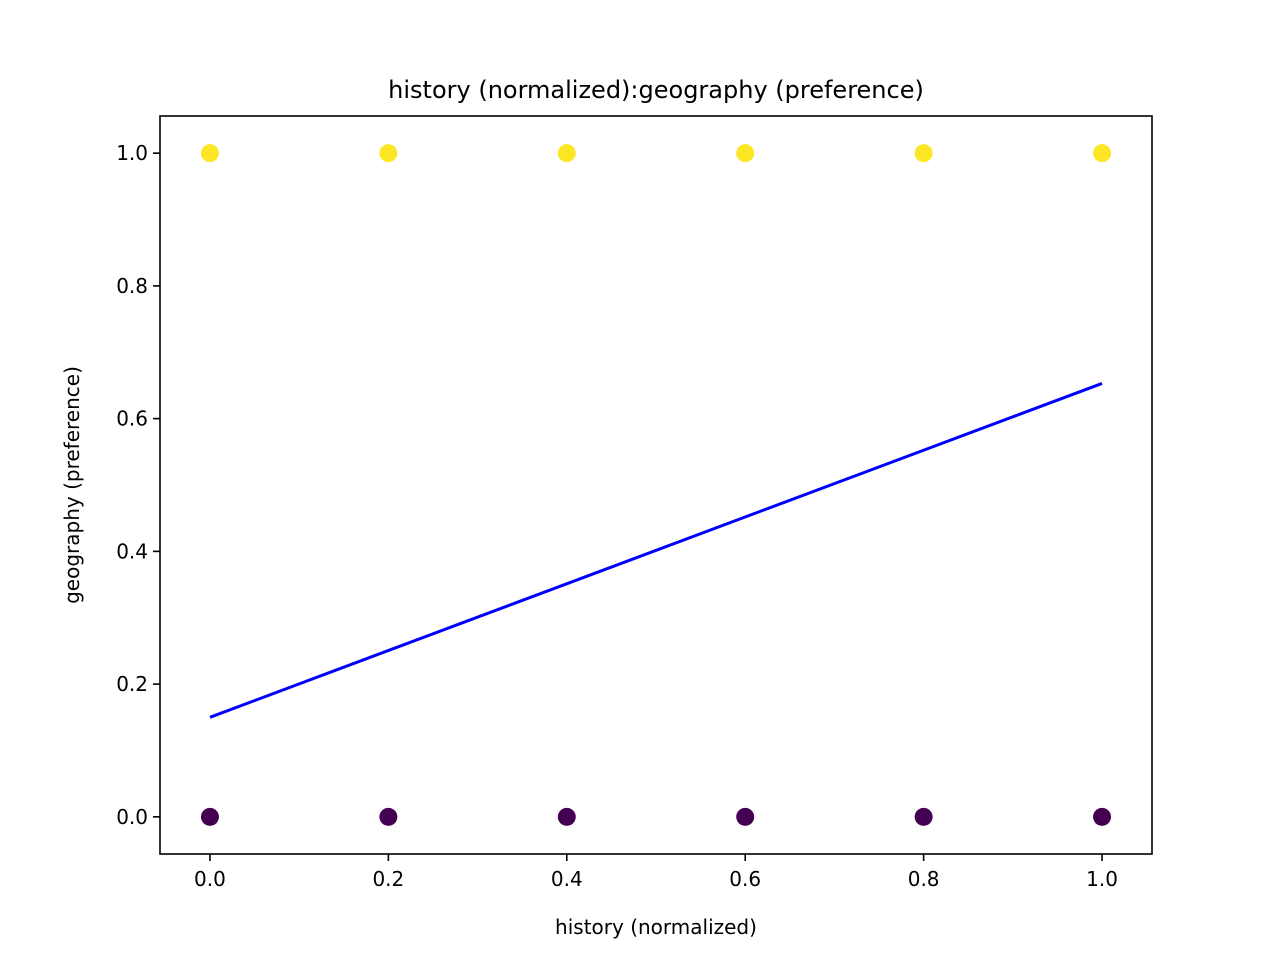 The image size is (1280, 960). I want to click on y-tick-label: 0.8, so click(132, 286).